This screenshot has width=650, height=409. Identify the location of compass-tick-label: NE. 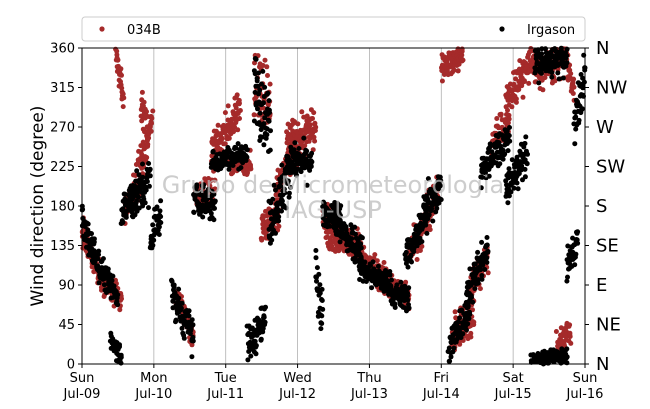
(608, 325).